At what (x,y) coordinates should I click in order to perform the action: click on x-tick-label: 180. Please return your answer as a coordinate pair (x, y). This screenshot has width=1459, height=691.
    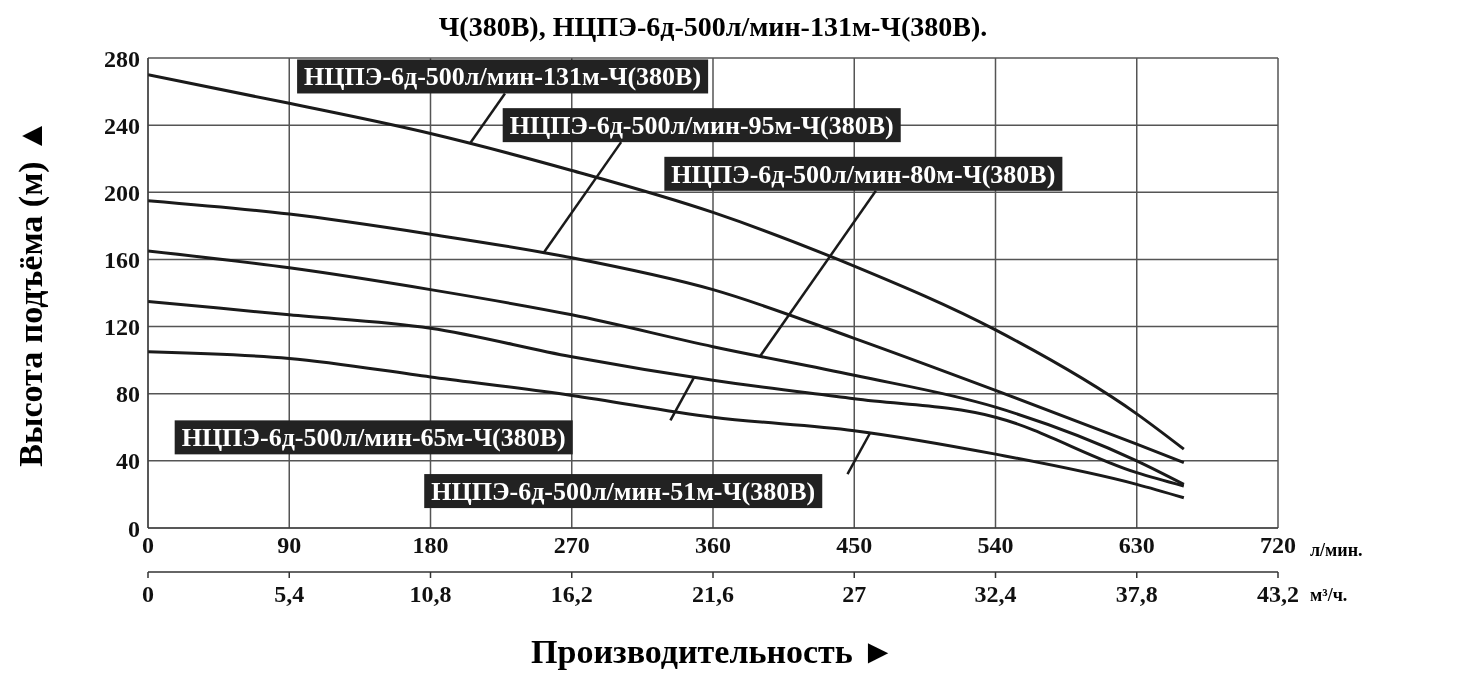
    Looking at the image, I should click on (430, 545).